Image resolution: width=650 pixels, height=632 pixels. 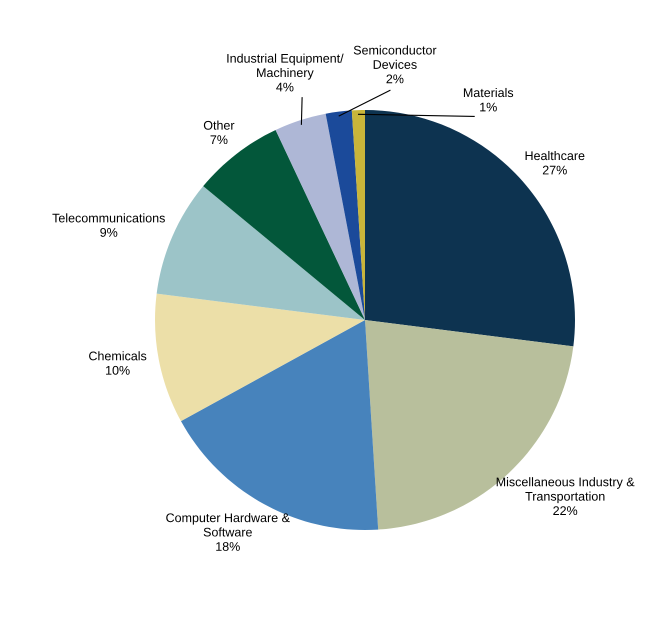 What do you see at coordinates (488, 107) in the screenshot?
I see `data-label: 1%` at bounding box center [488, 107].